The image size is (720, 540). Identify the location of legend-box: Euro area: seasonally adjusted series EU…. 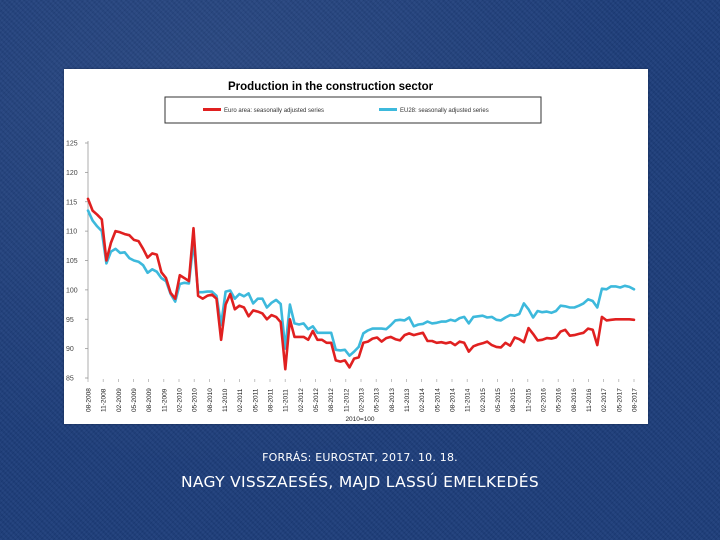
(353, 110).